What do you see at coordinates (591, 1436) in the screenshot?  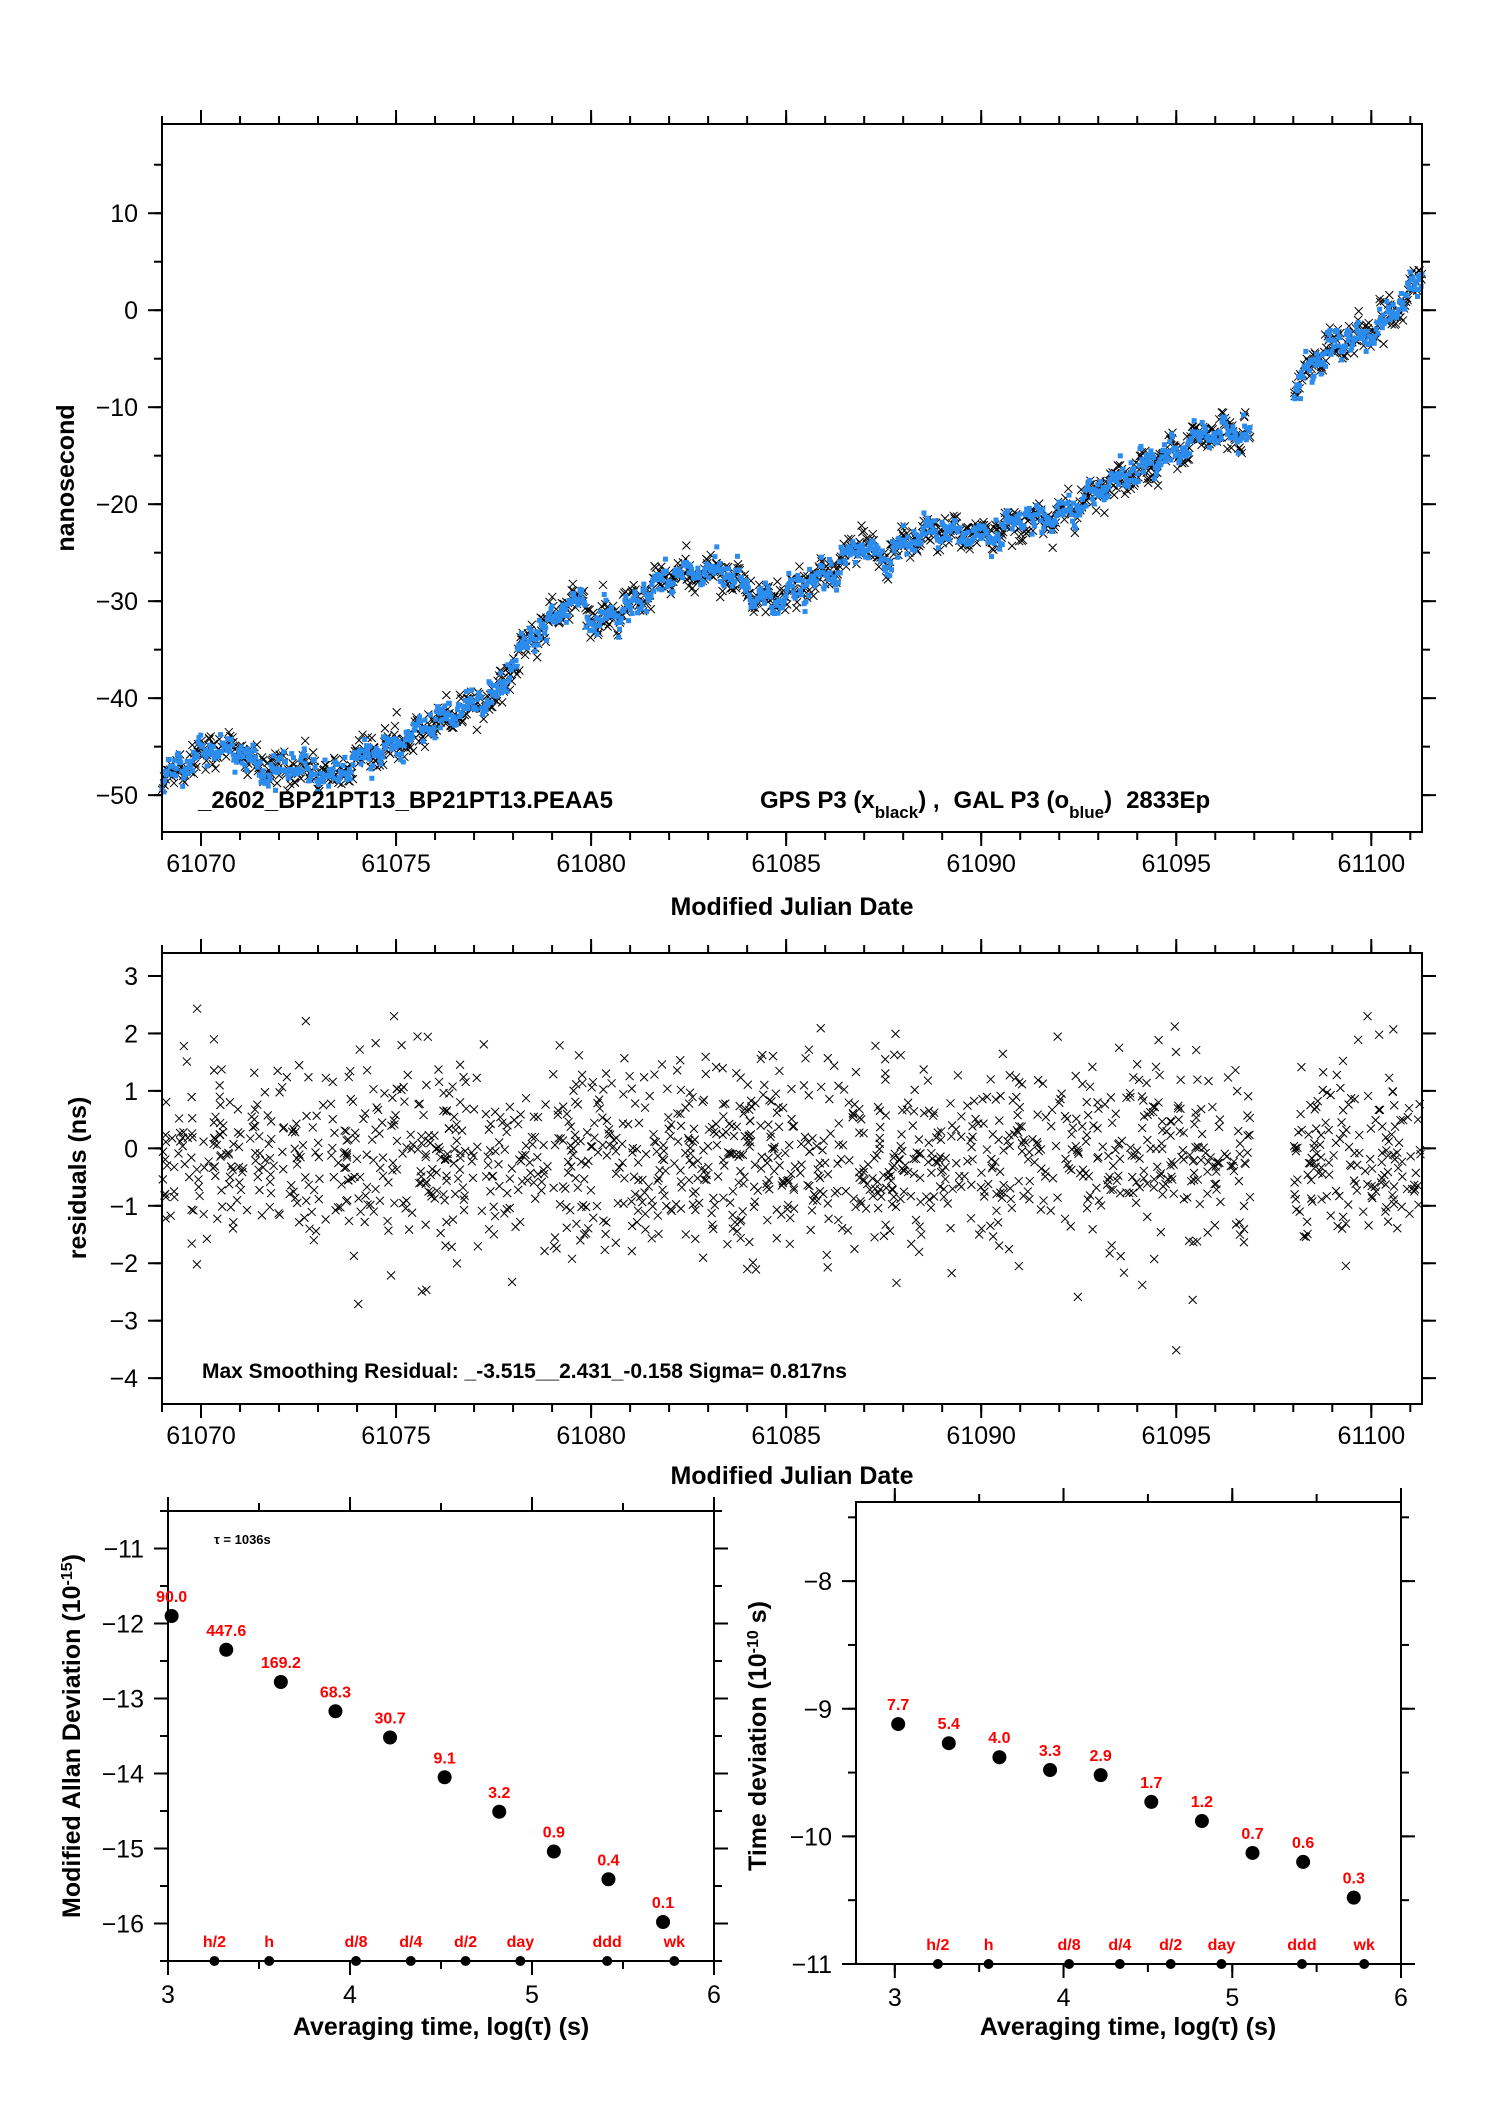 I see `x-tick-label: 61080` at bounding box center [591, 1436].